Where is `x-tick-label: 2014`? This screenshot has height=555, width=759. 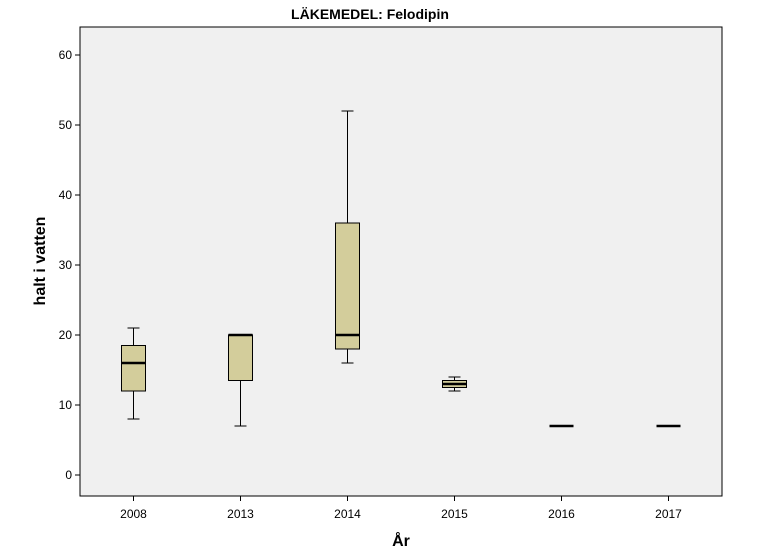
x-tick-label: 2014 is located at coordinates (347, 514).